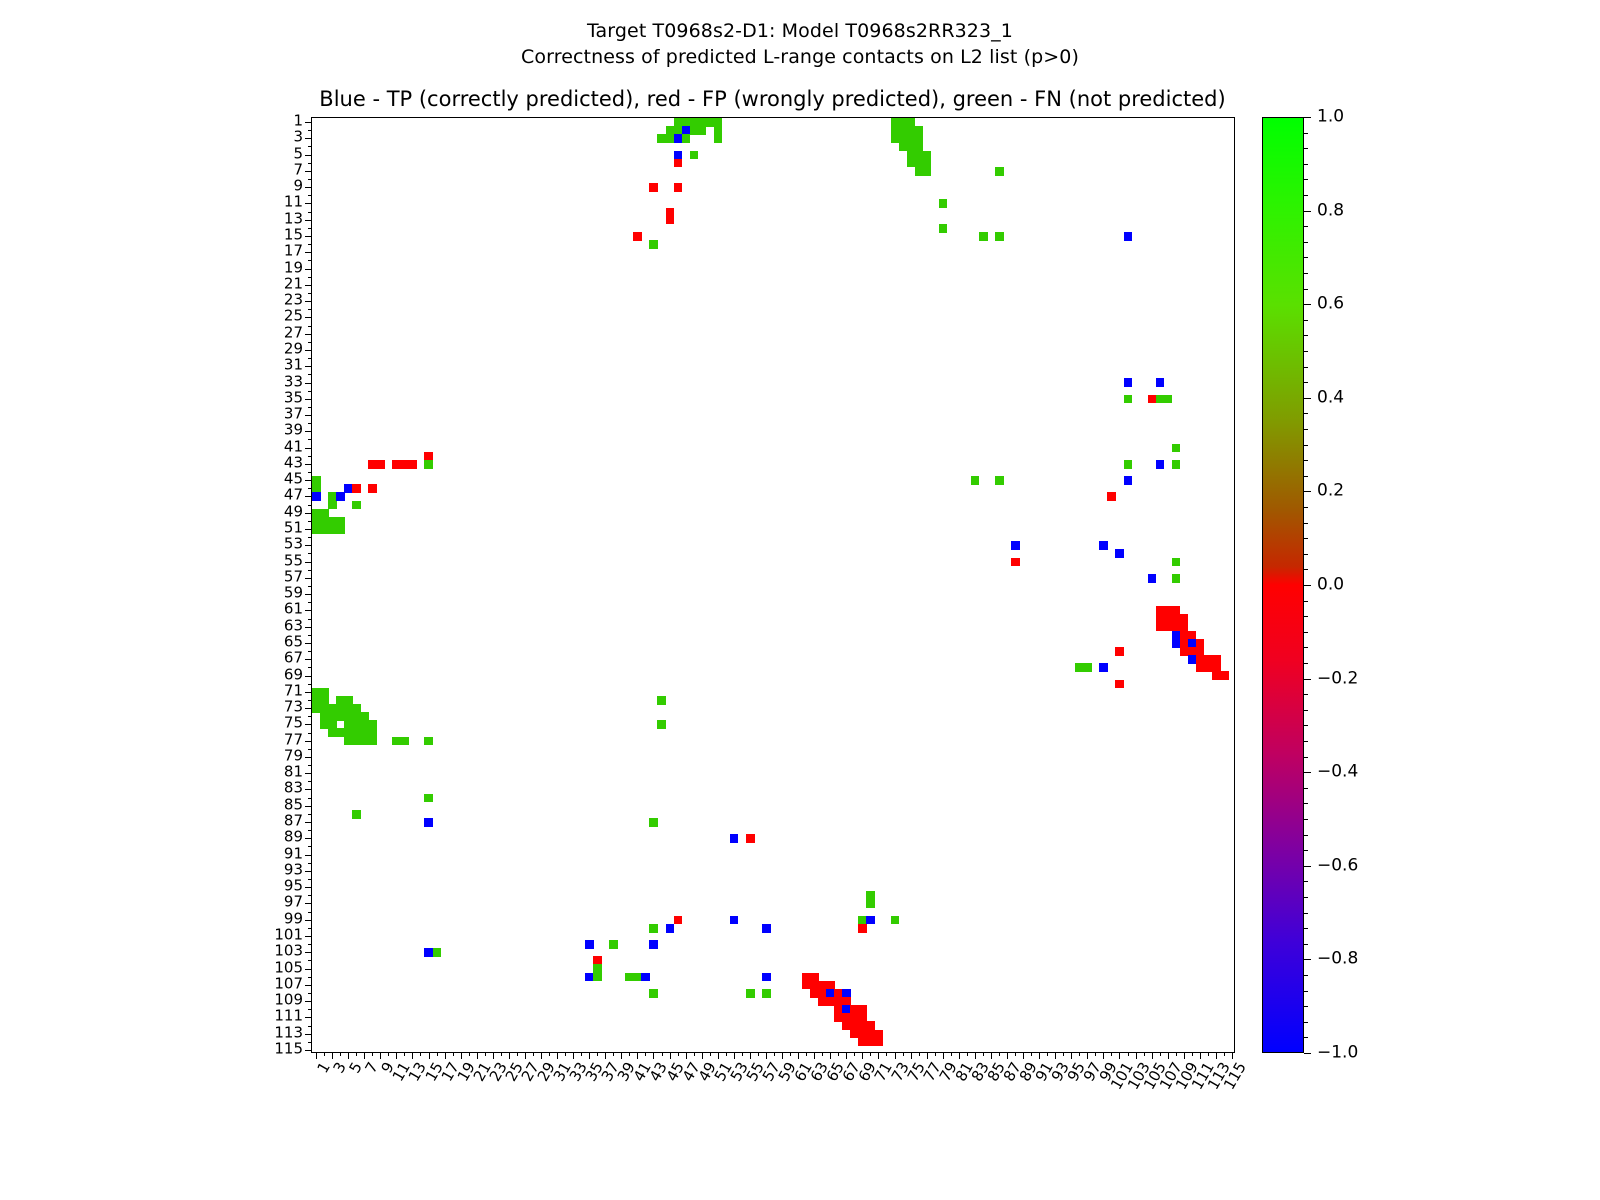  I want to click on y-tick-label: 75, so click(293, 722).